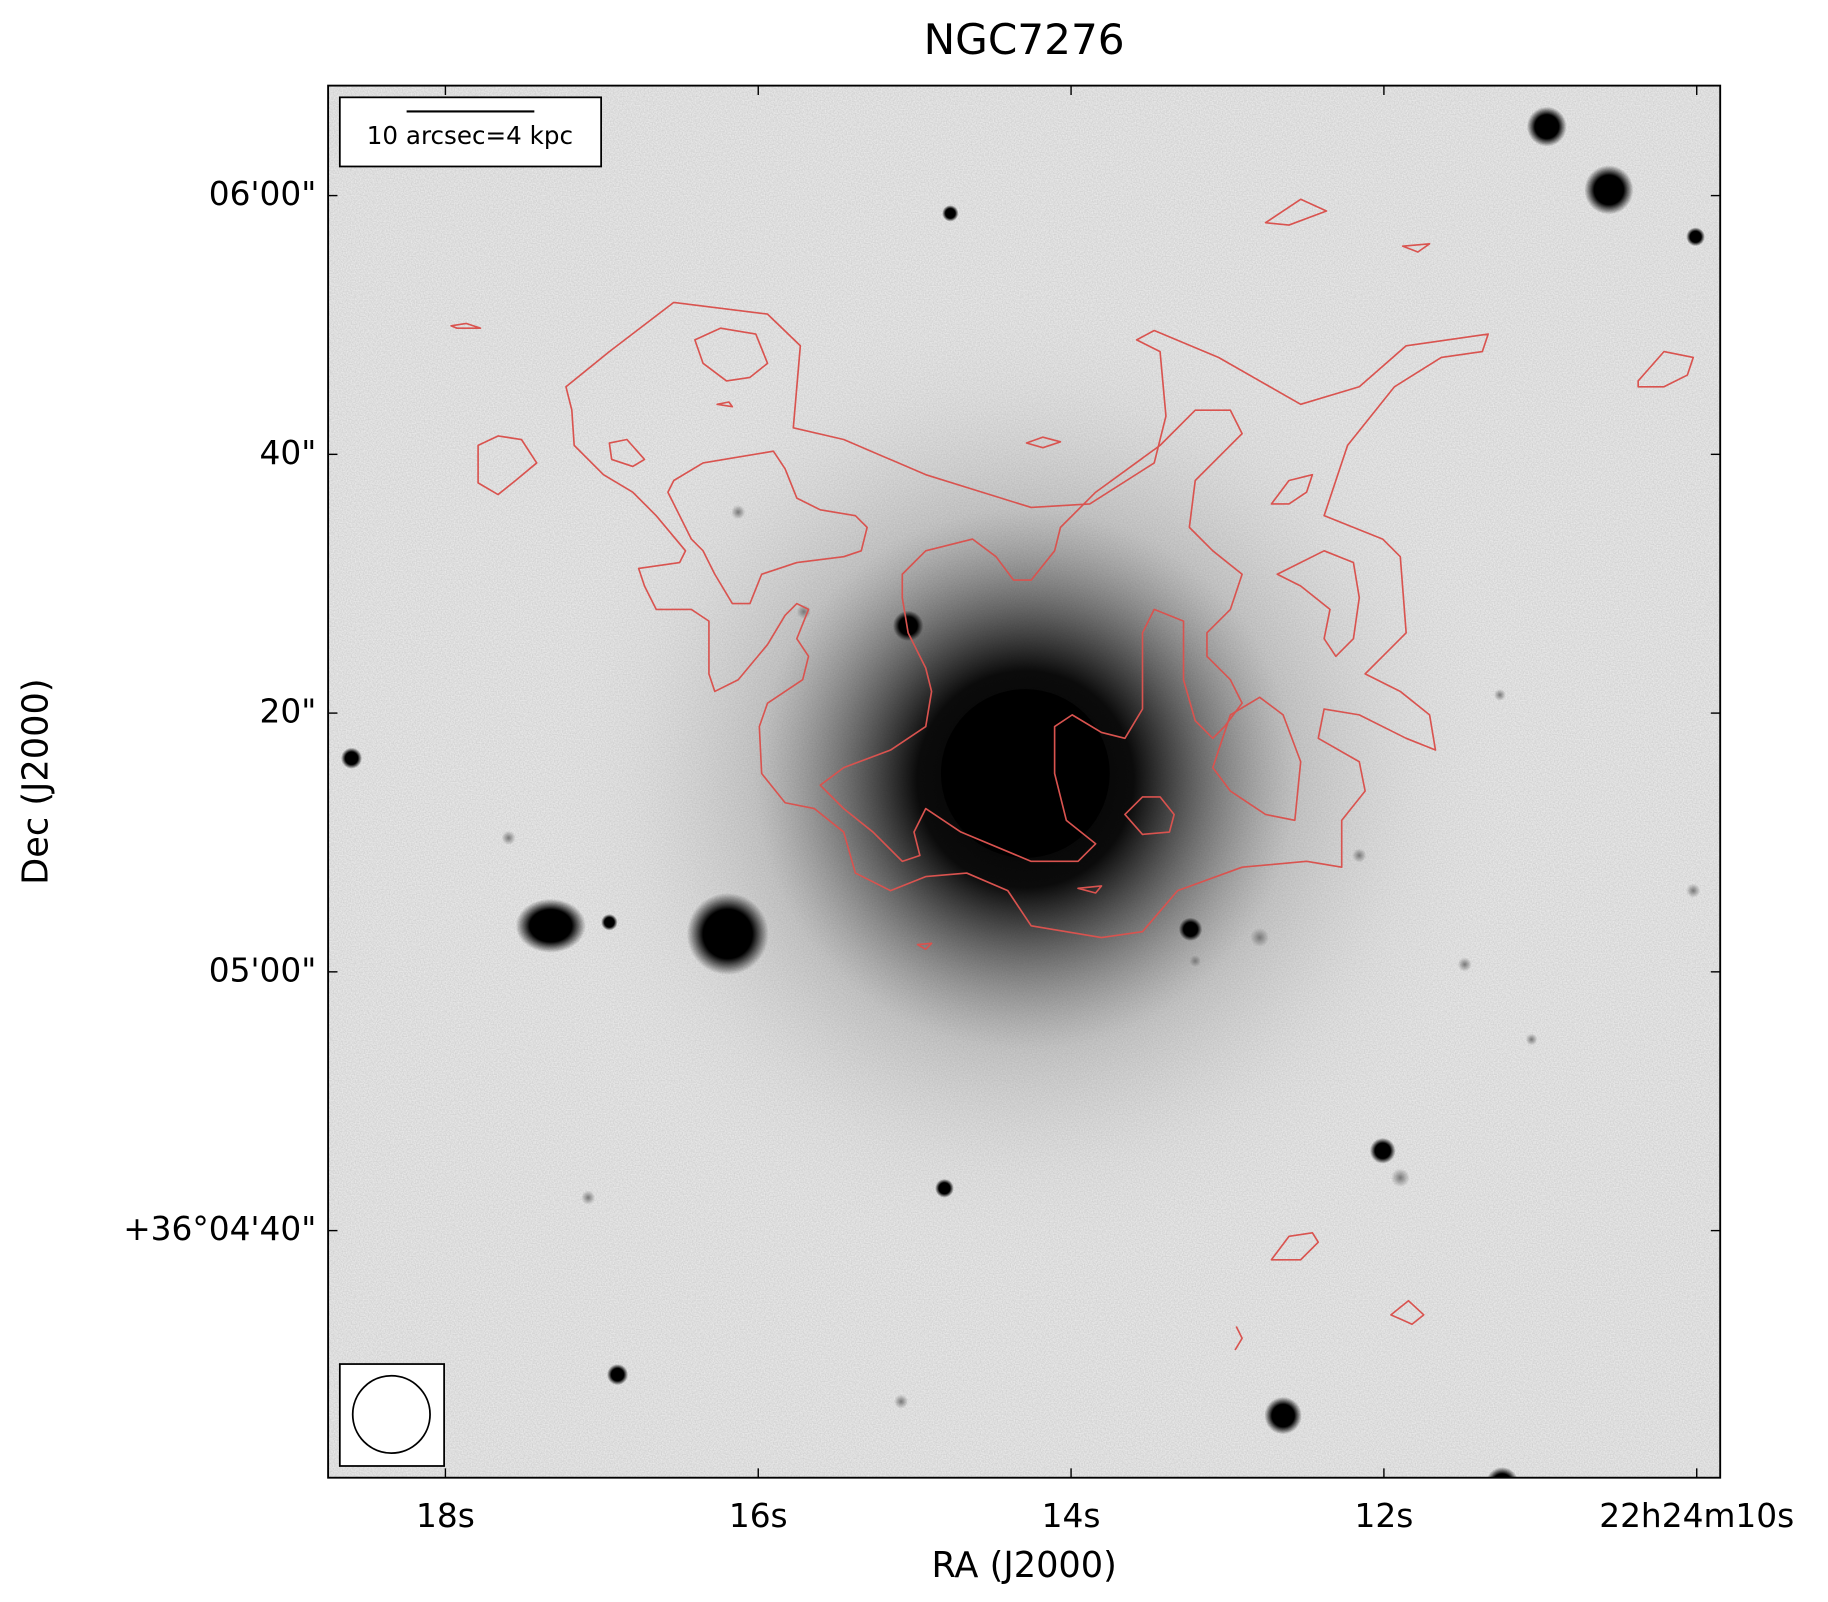  What do you see at coordinates (219, 1229) in the screenshot?
I see `y-tick-label: +36°04'40"` at bounding box center [219, 1229].